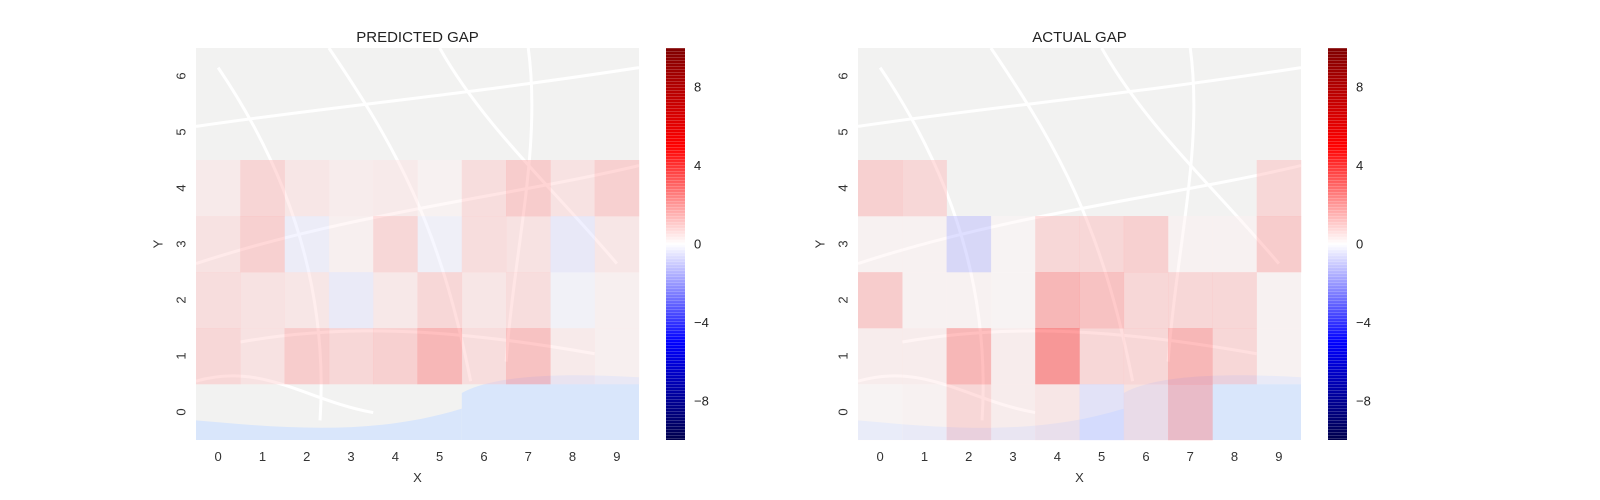 The width and height of the screenshot is (1600, 500). I want to click on y-axis-label: Y, so click(158, 243).